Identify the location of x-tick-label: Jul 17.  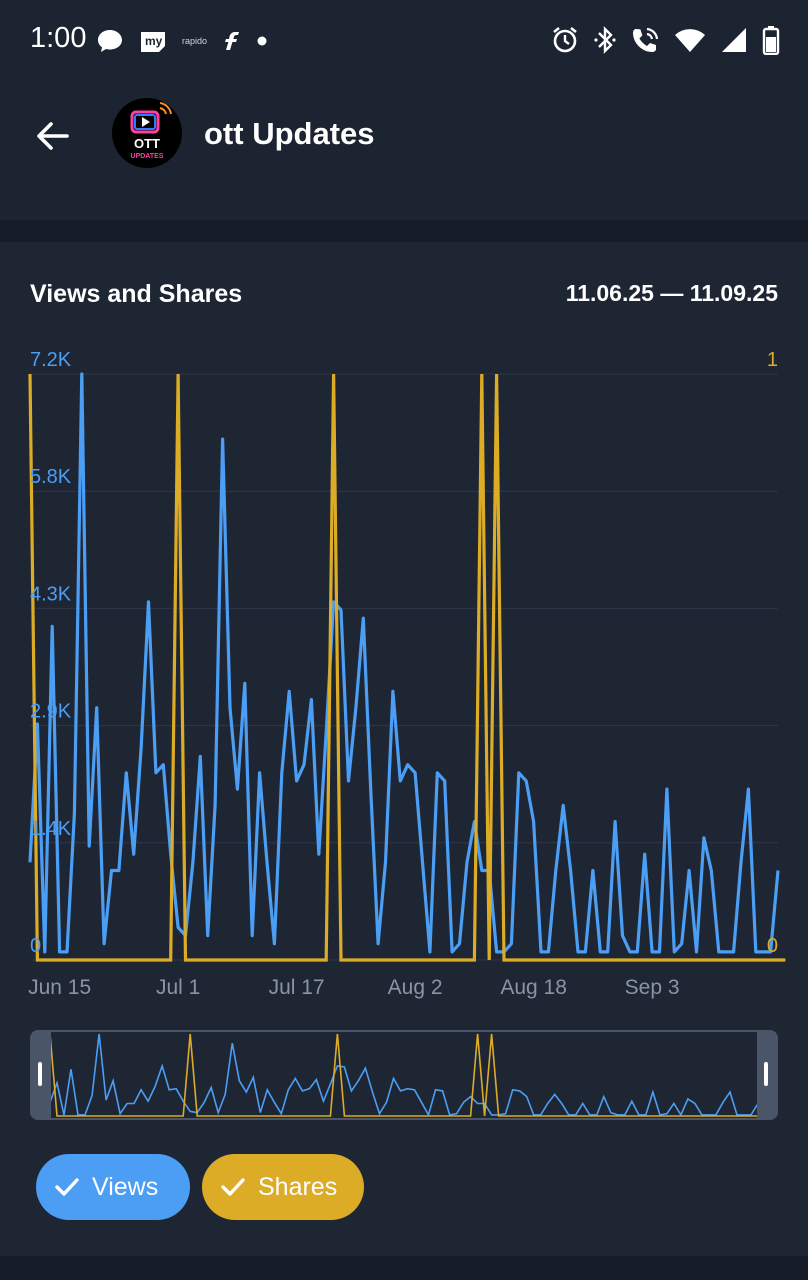
(297, 987).